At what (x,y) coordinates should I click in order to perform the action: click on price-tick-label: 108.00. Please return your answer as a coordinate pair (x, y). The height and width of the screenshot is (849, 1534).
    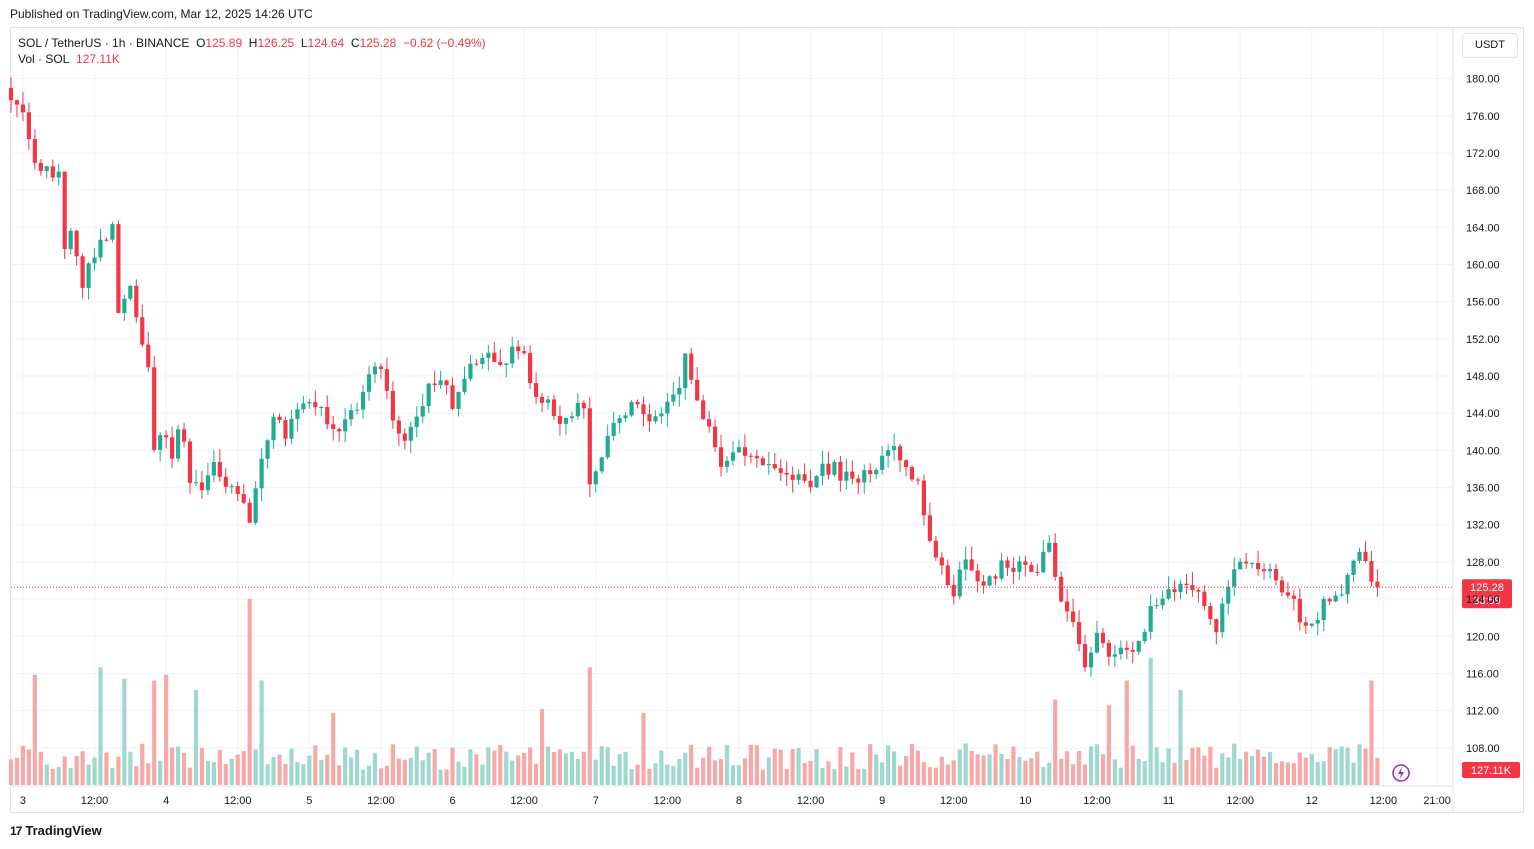
    Looking at the image, I should click on (1483, 749).